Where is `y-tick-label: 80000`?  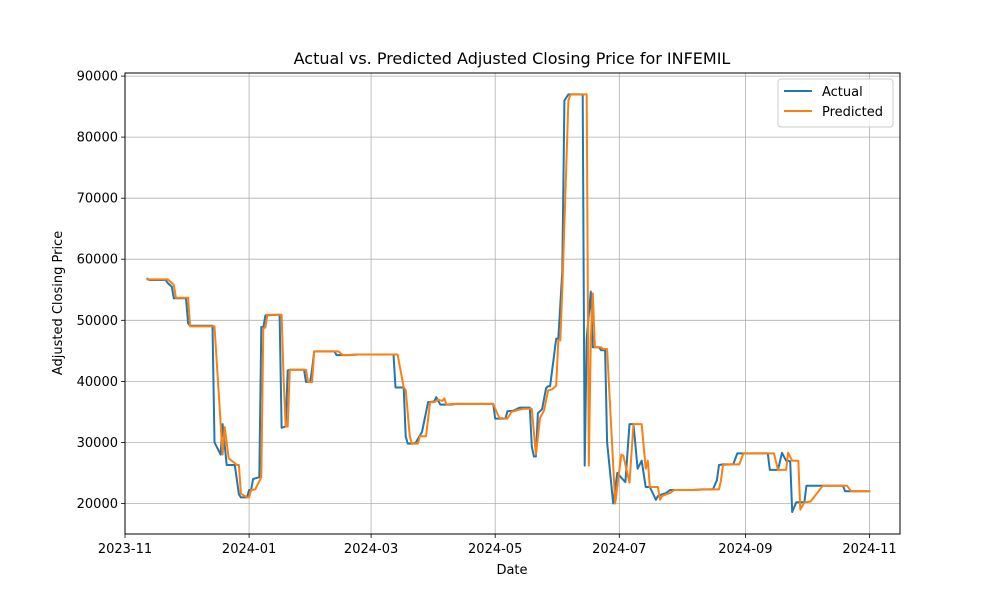 y-tick-label: 80000 is located at coordinates (97, 138).